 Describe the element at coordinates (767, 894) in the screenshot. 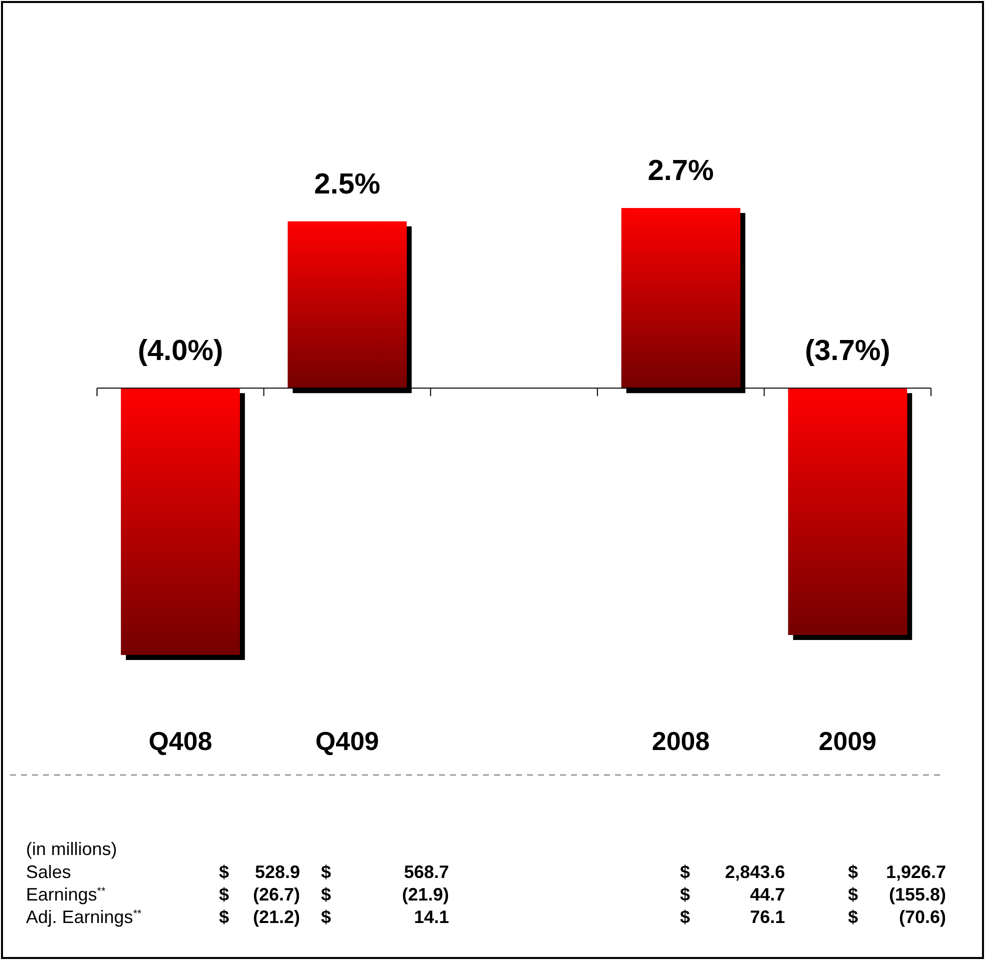

I see `text: 44.7` at that location.